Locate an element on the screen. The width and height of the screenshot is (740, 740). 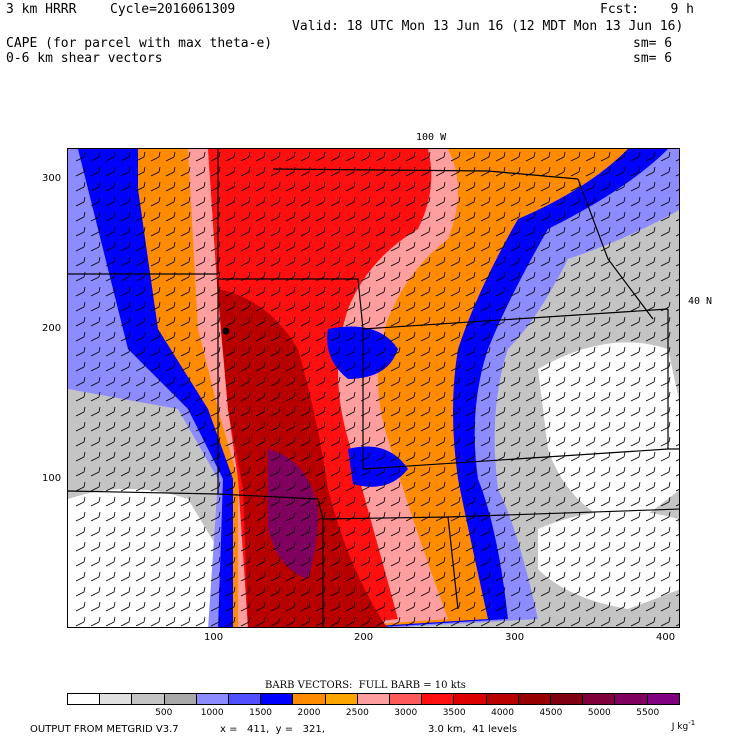
colorbar-label: 2500 is located at coordinates (357, 713).